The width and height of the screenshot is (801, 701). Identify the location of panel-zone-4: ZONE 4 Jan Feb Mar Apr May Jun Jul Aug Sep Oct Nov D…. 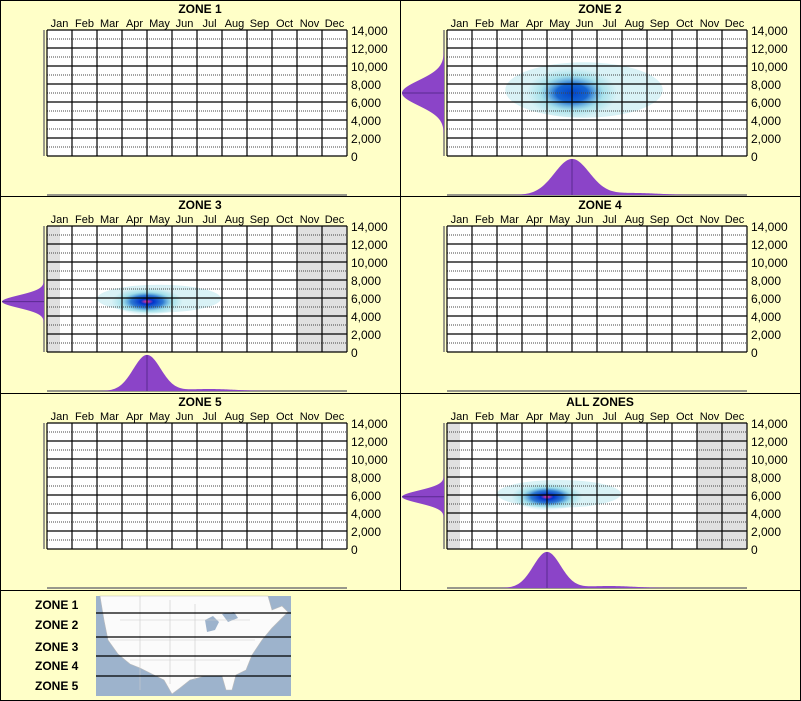
(615, 295).